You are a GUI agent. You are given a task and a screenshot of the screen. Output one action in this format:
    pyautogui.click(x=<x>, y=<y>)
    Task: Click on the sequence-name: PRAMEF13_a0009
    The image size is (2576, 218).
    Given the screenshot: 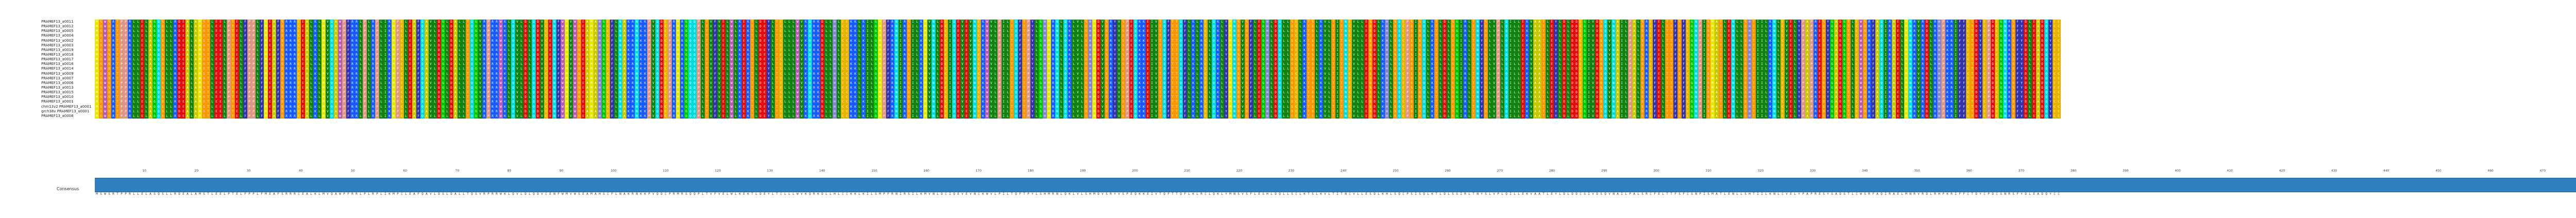 What is the action you would take?
    pyautogui.click(x=57, y=73)
    